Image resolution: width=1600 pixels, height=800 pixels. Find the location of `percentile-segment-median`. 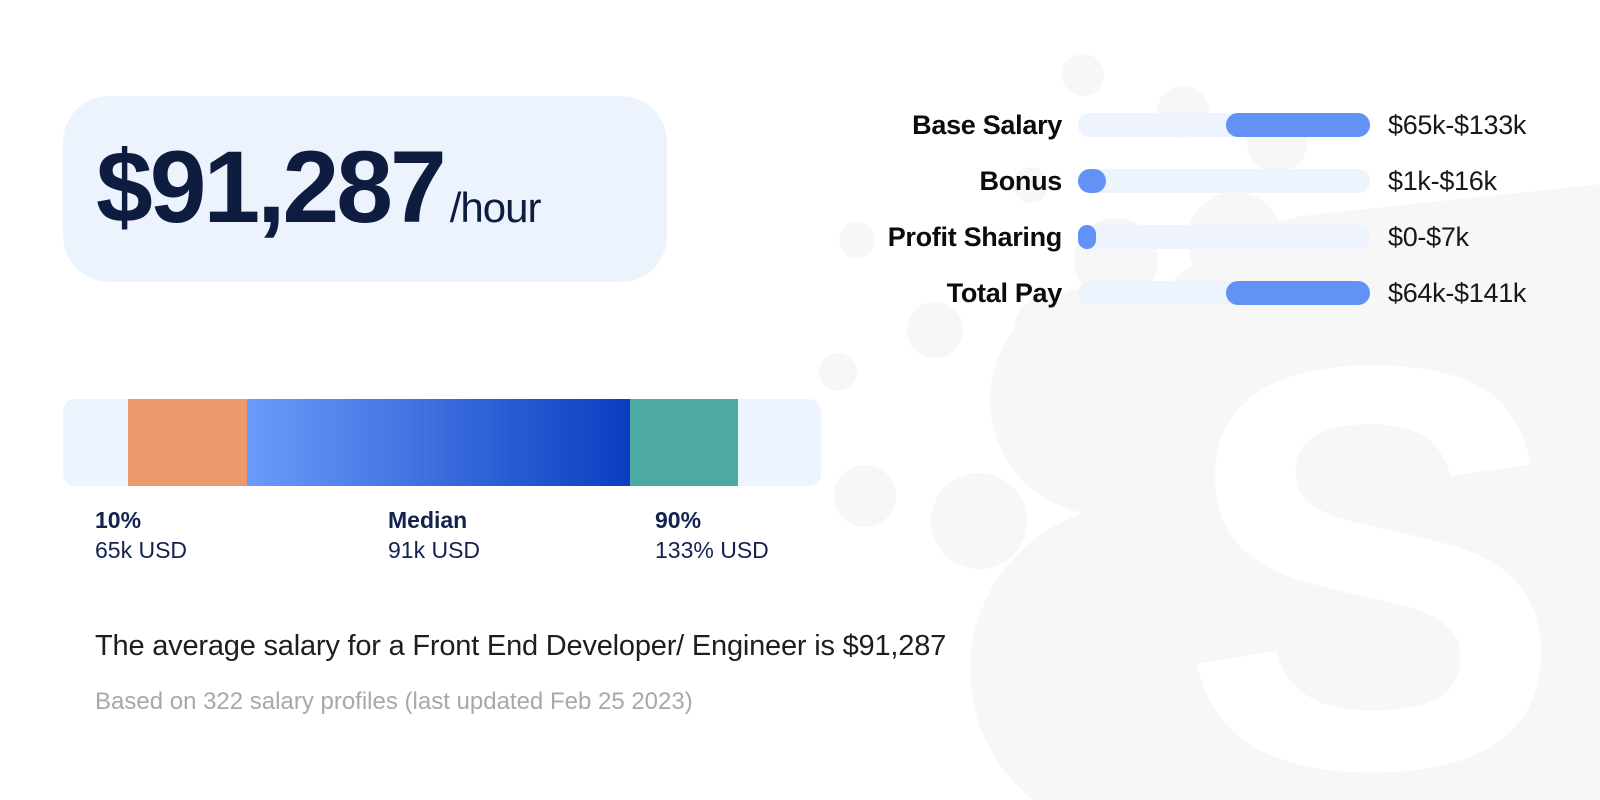

percentile-segment-median is located at coordinates (438, 442).